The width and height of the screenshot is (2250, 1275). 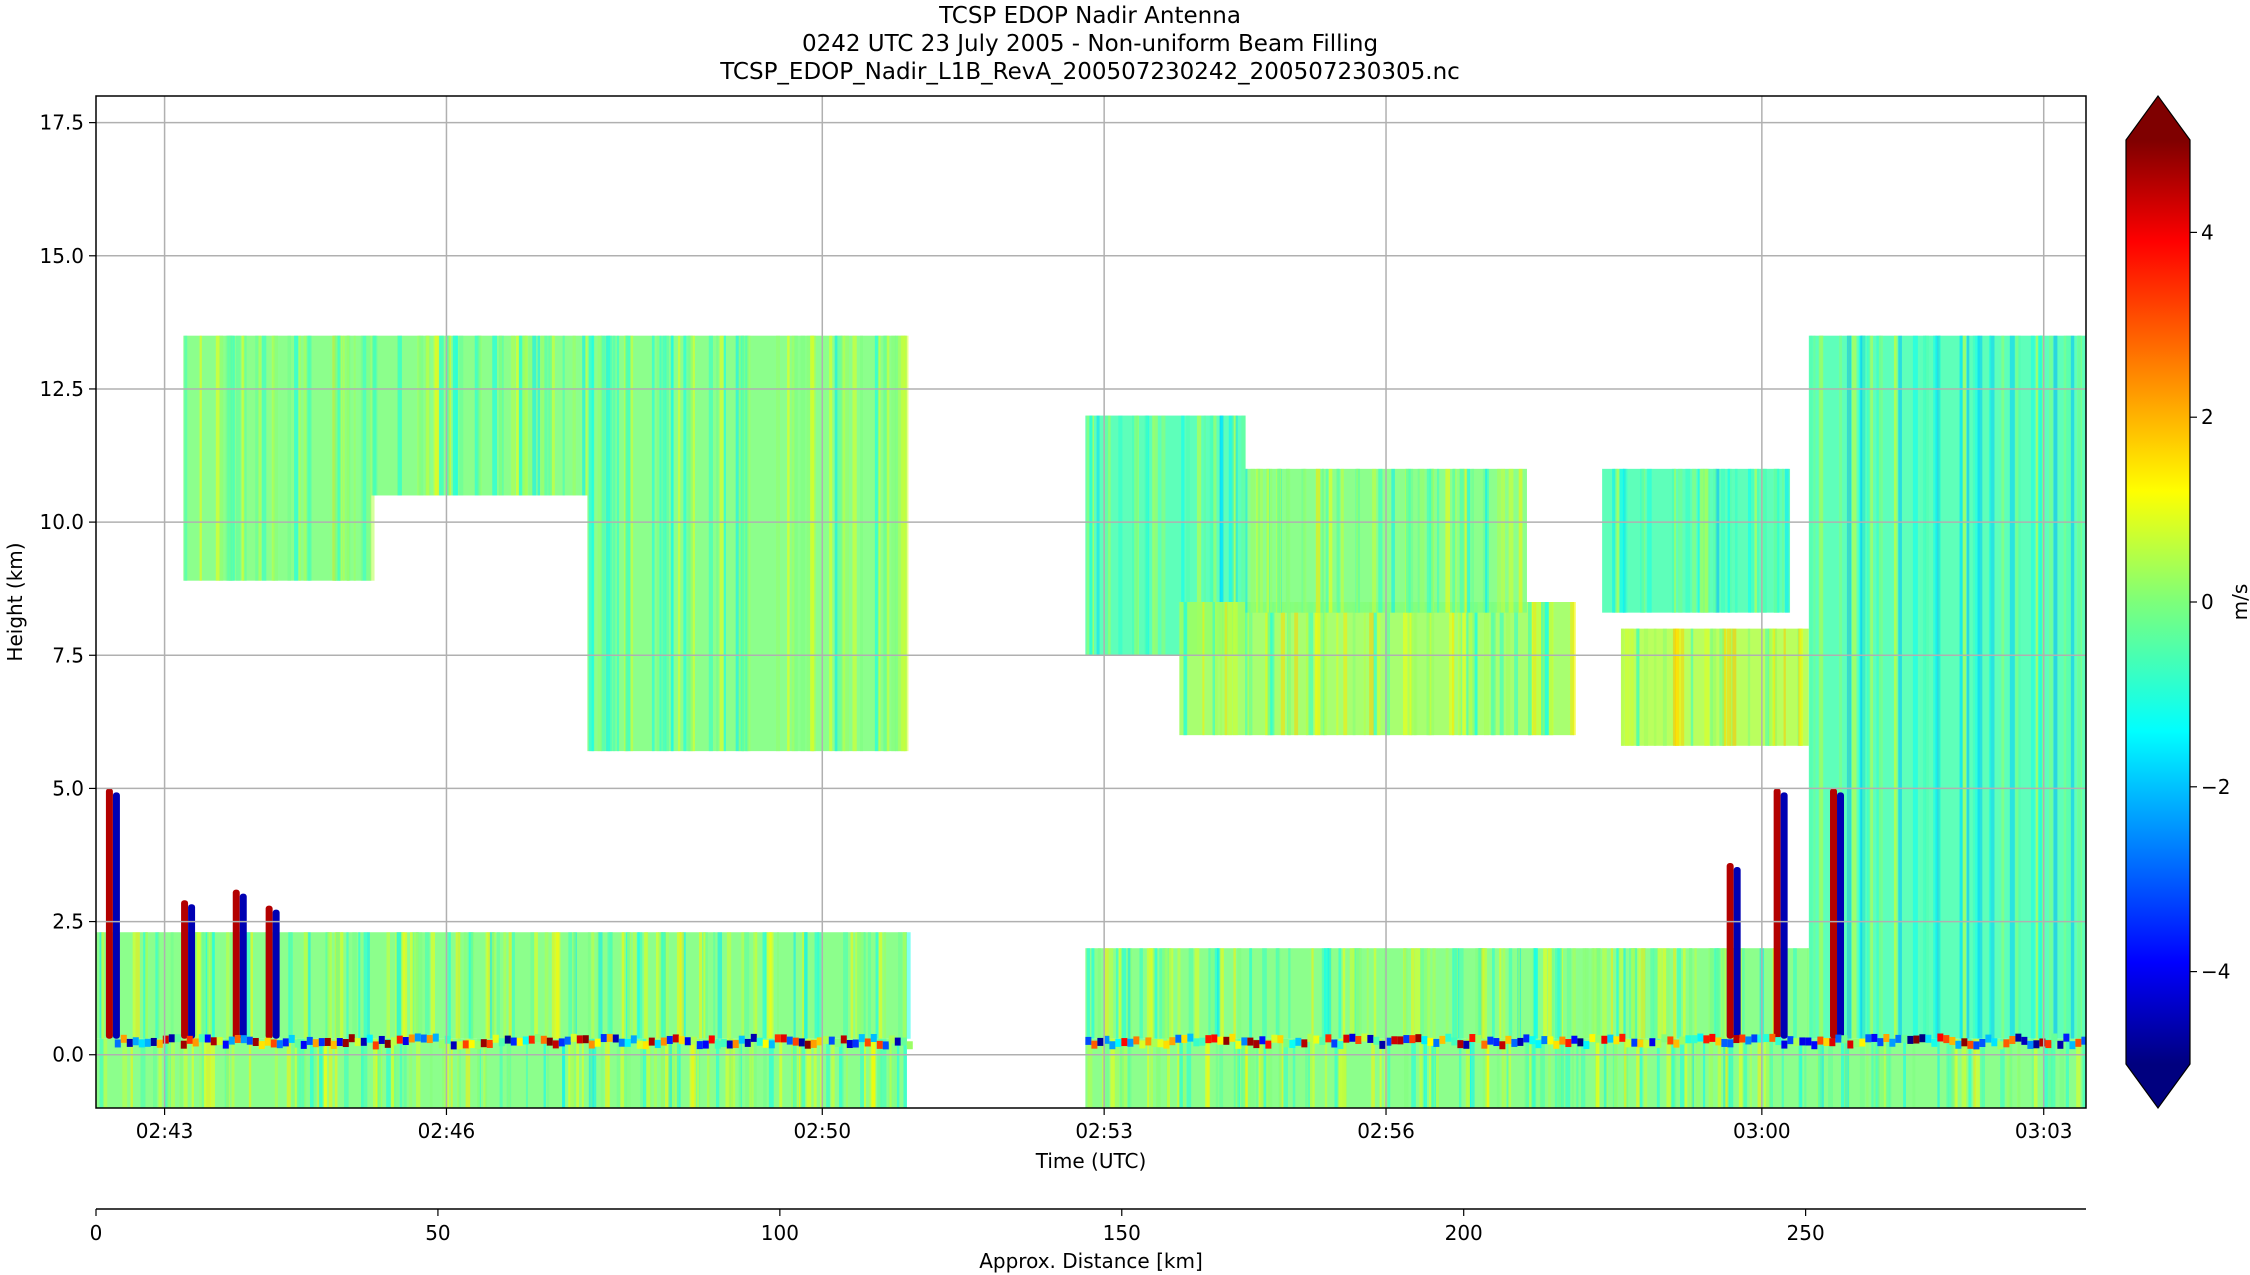 What do you see at coordinates (2215, 972) in the screenshot?
I see `colorbar-tick-label: −4` at bounding box center [2215, 972].